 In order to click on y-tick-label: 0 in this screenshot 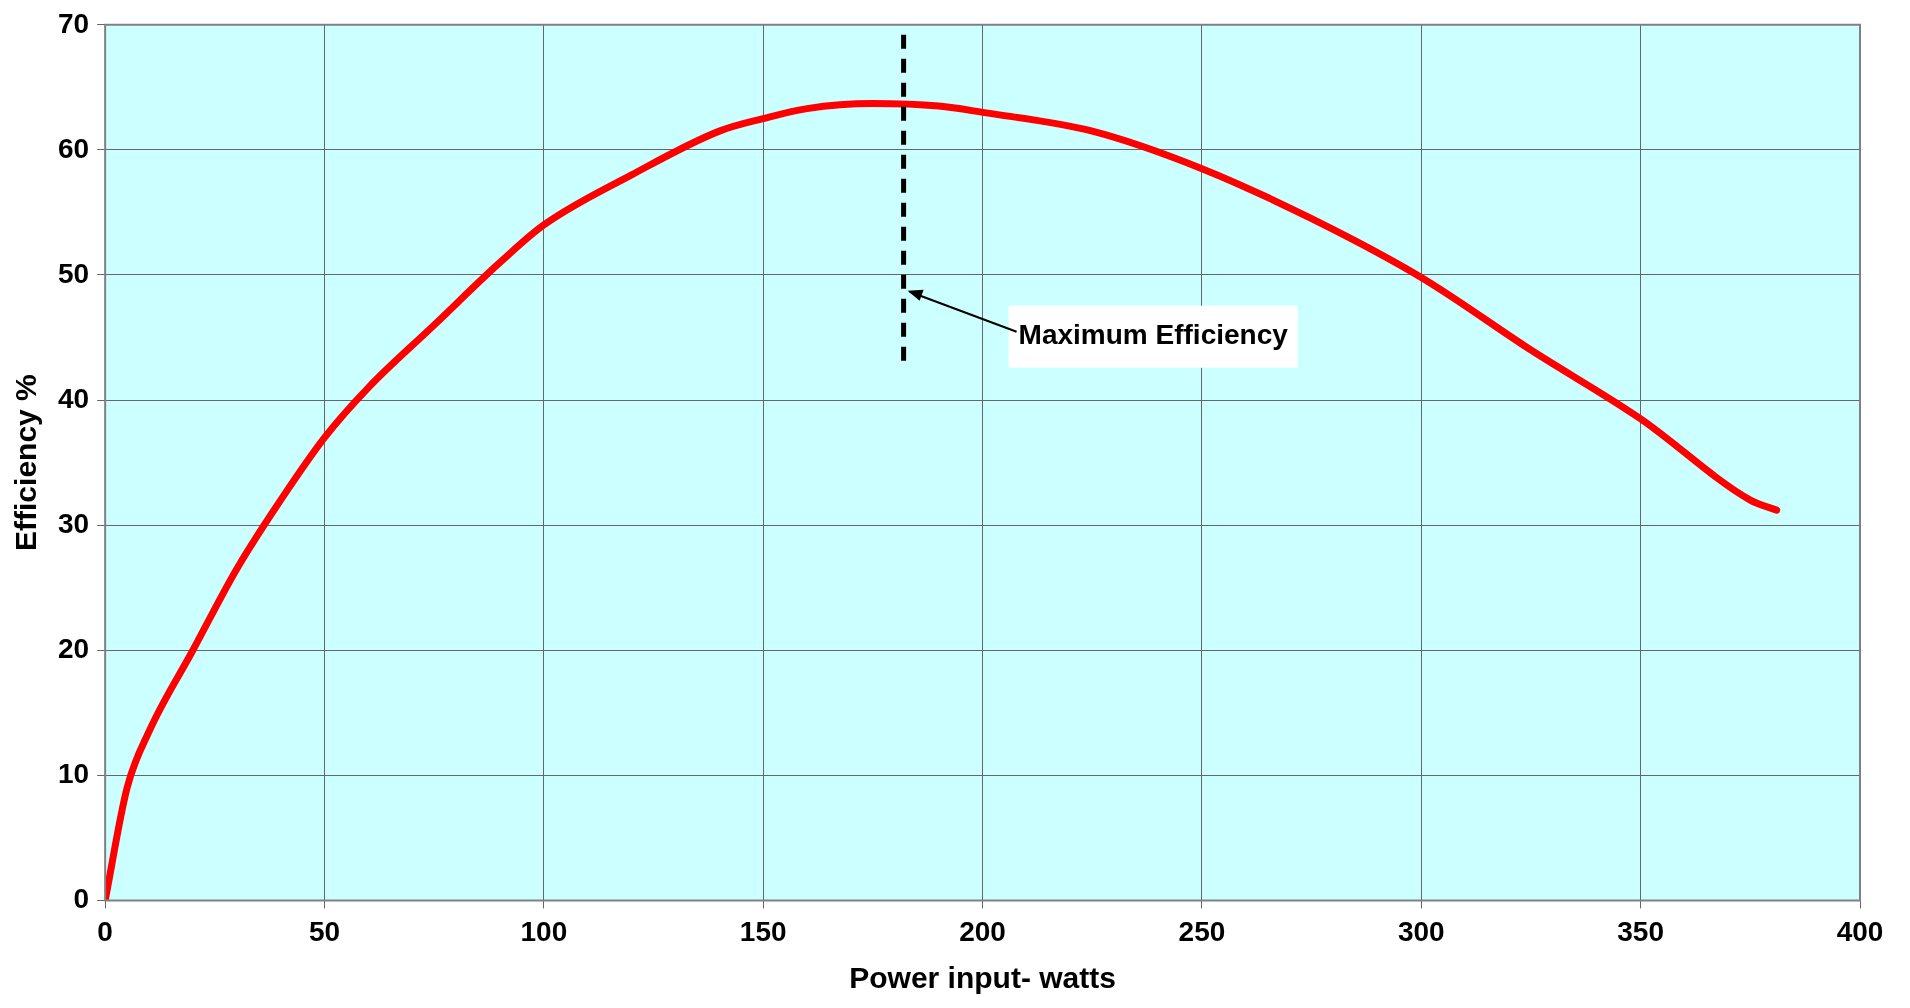, I will do `click(81, 899)`.